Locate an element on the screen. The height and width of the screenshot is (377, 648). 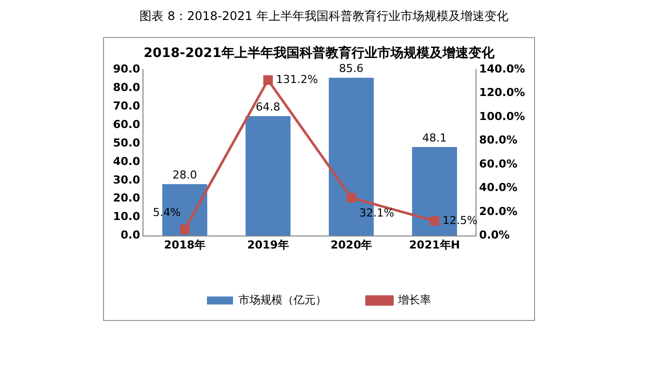
y2-tick-label: 20.0% is located at coordinates (498, 211).